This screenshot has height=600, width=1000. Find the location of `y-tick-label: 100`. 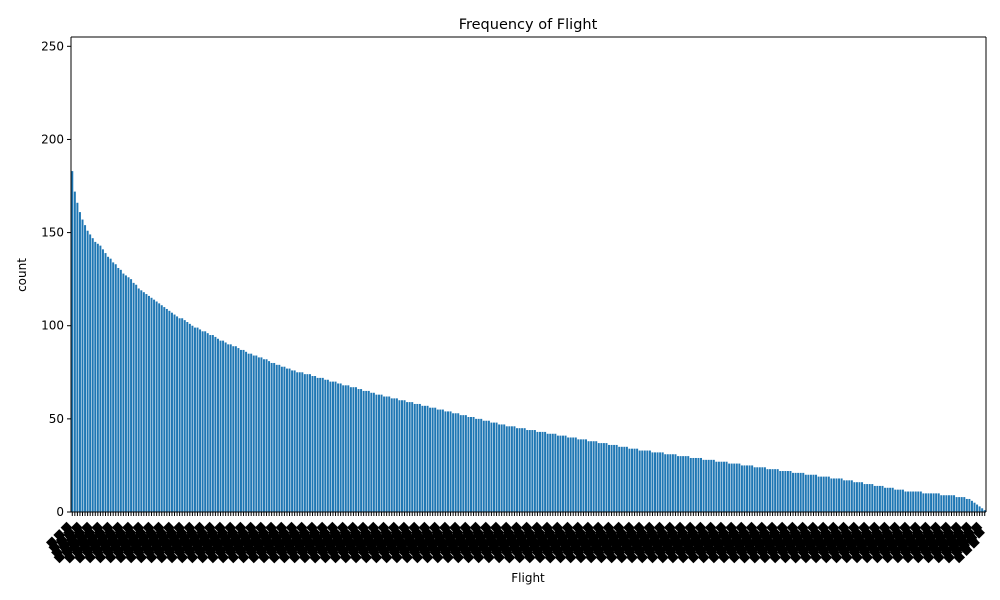

y-tick-label: 100 is located at coordinates (52, 326).